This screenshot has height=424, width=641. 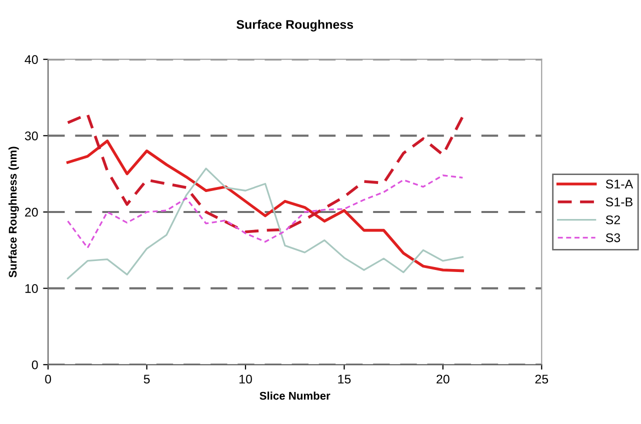 I want to click on x-tick-label: 20, so click(x=443, y=379).